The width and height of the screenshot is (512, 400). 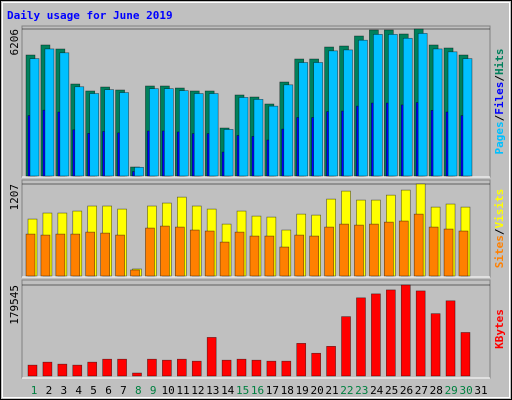 What do you see at coordinates (272, 390) in the screenshot?
I see `x-tick-label: 17` at bounding box center [272, 390].